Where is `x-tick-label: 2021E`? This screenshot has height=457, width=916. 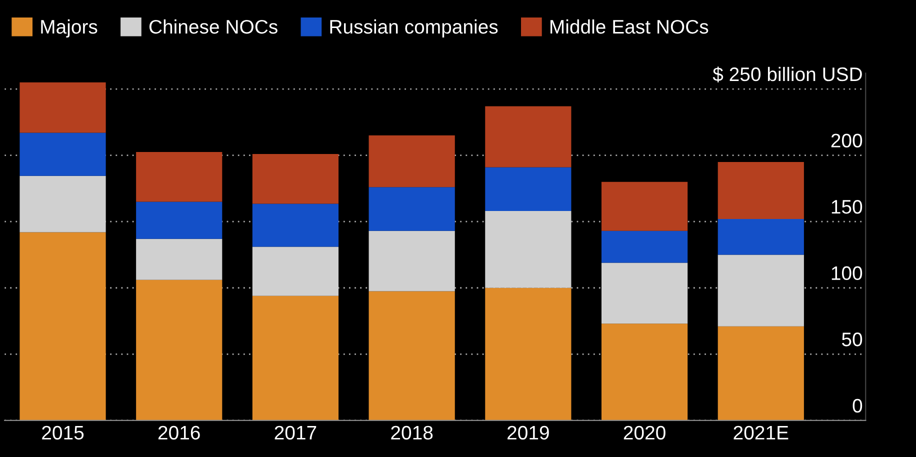 x-tick-label: 2021E is located at coordinates (761, 433).